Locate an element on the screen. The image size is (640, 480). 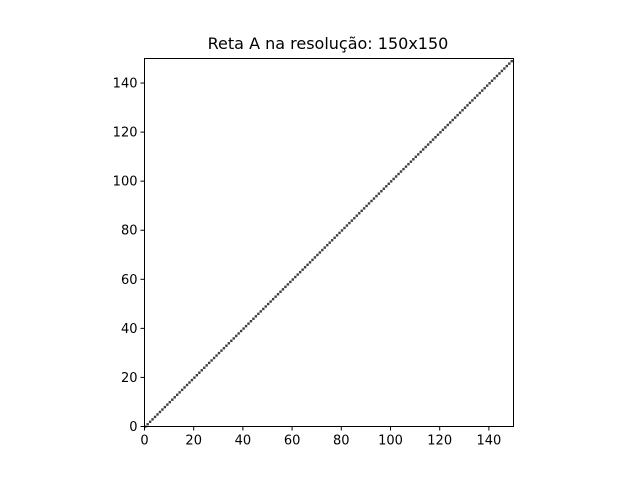
y-axis: 0 20 40 60 80 100 120 140 is located at coordinates (129, 256).